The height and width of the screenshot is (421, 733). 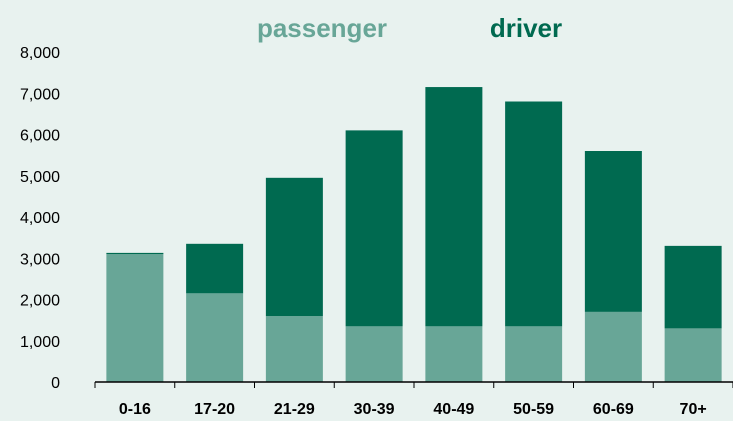 I want to click on y-tick-label: 6,000, so click(x=40, y=136).